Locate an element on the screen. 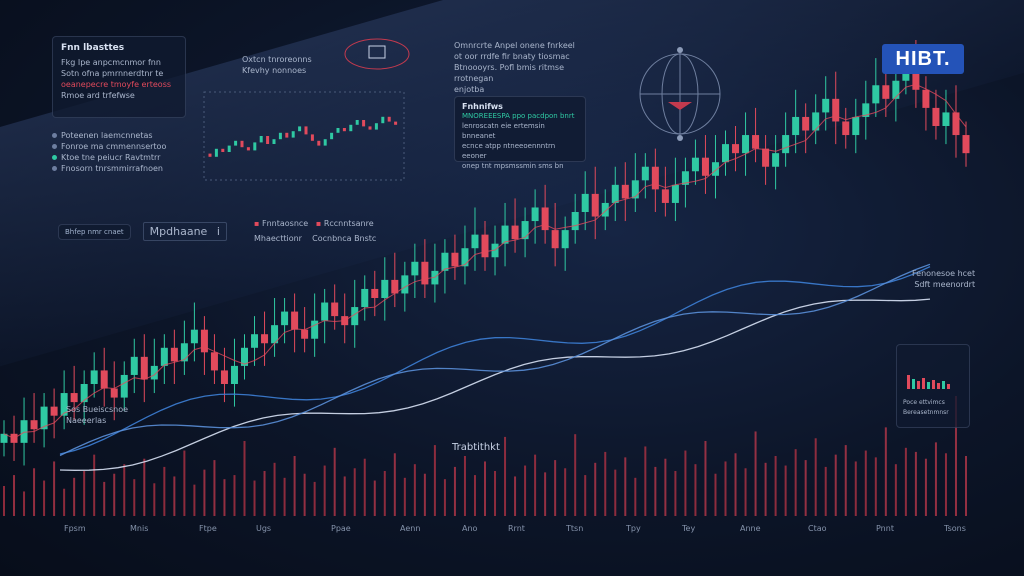 The height and width of the screenshot is (576, 1024). x-tick: Mnis is located at coordinates (139, 528).